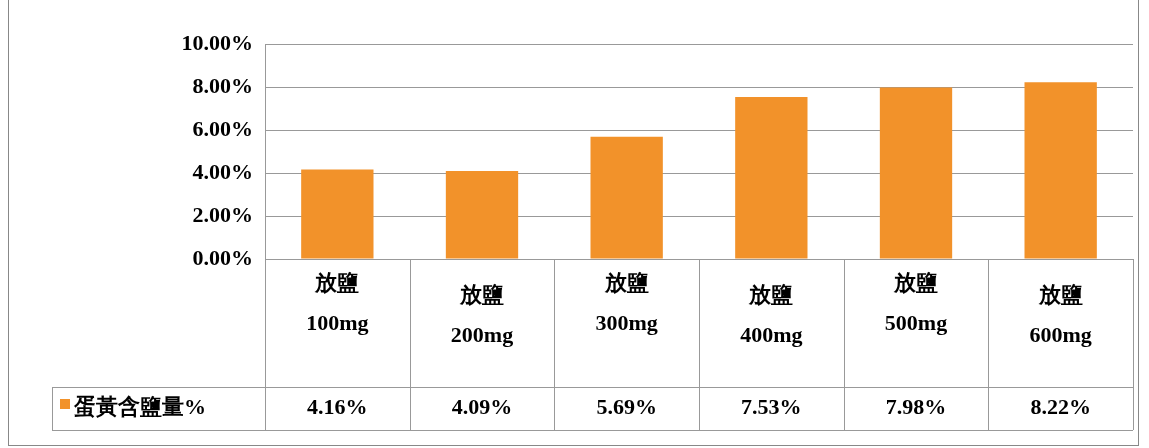 The image size is (1149, 448). What do you see at coordinates (482, 406) in the screenshot?
I see `data-label: 4.09%` at bounding box center [482, 406].